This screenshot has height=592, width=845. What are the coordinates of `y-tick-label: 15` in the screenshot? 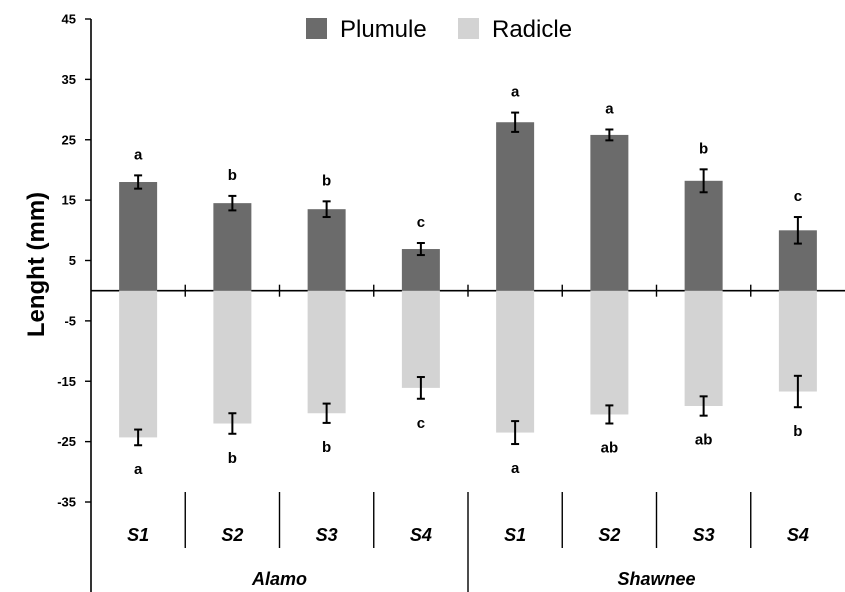 It's located at (69, 200).